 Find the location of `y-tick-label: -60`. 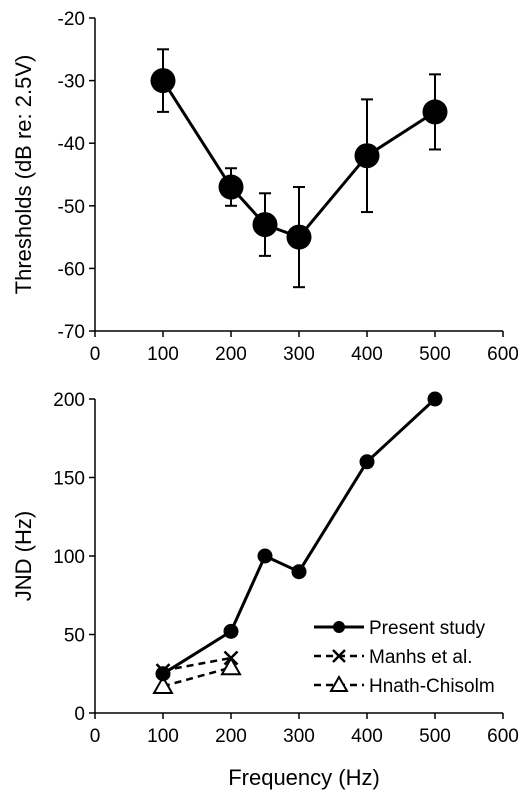

y-tick-label: -60 is located at coordinates (71, 269).